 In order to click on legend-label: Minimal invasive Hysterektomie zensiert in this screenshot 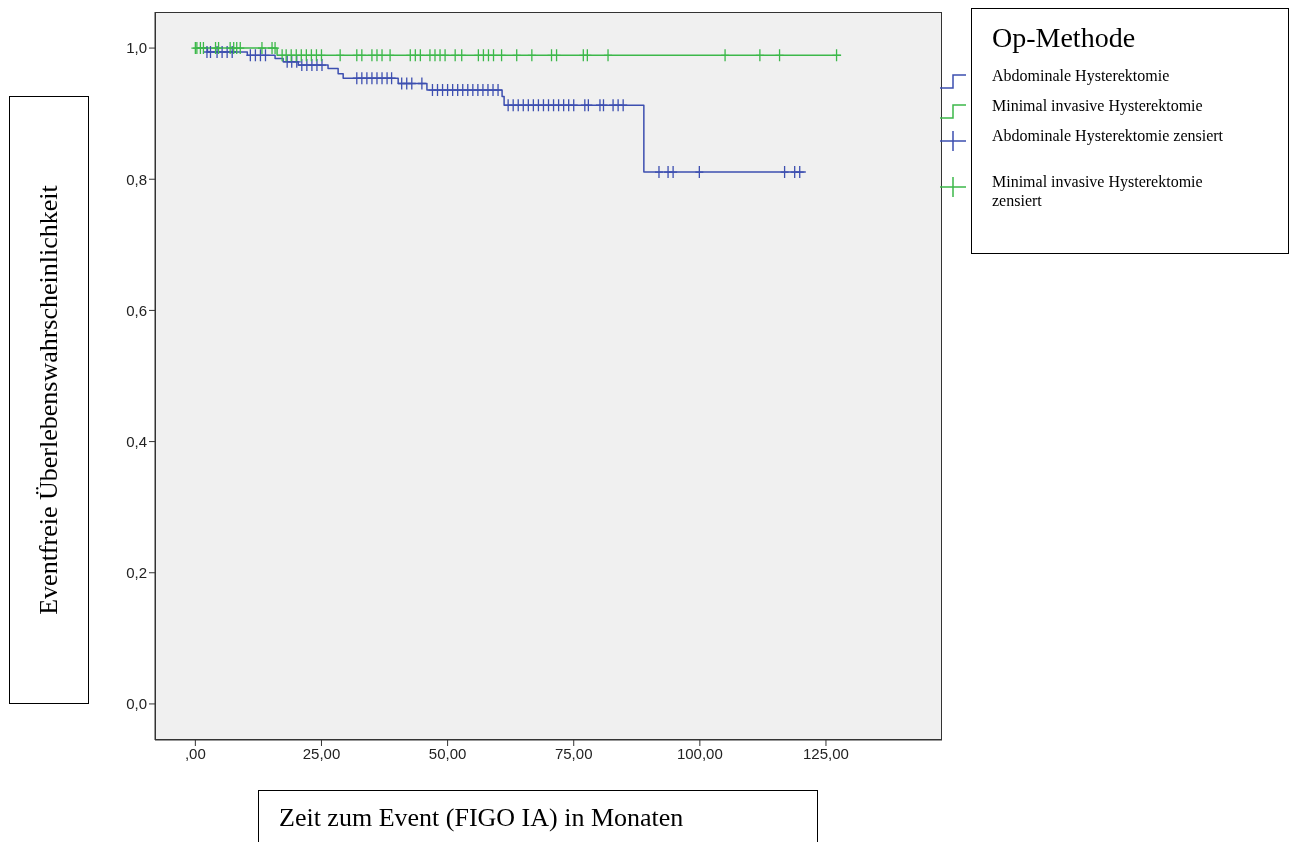, I will do `click(1098, 191)`.